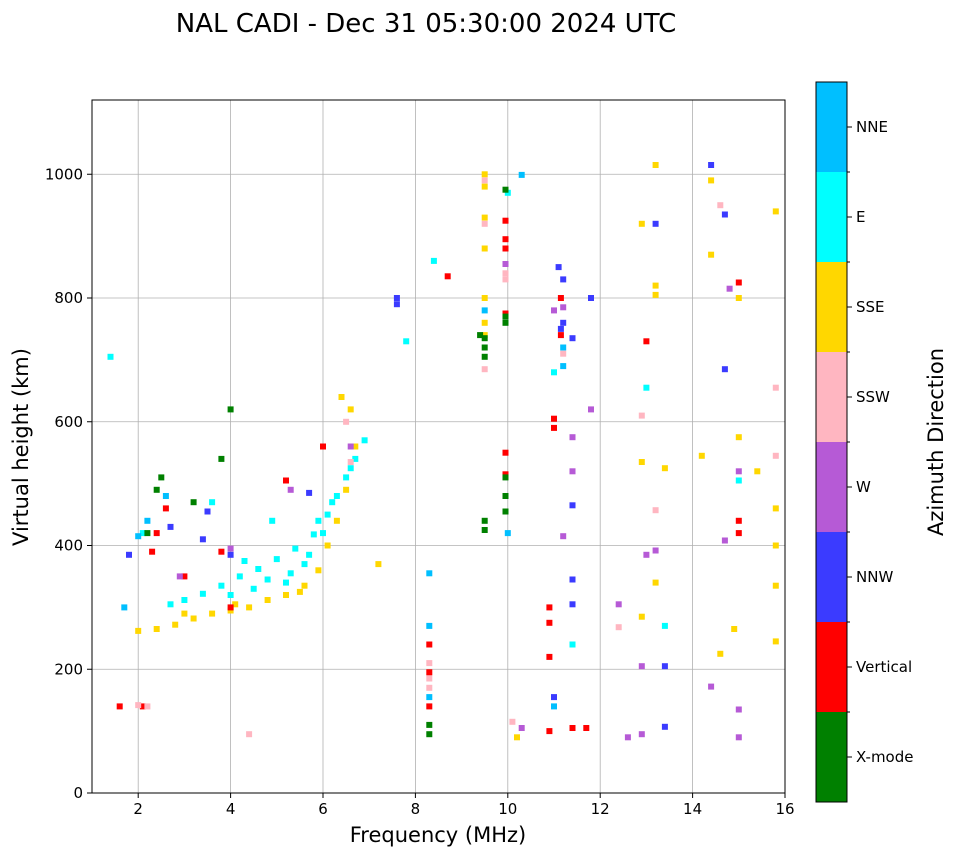 The image size is (958, 857). I want to click on y-tick-label-600: 600, so click(68, 422).